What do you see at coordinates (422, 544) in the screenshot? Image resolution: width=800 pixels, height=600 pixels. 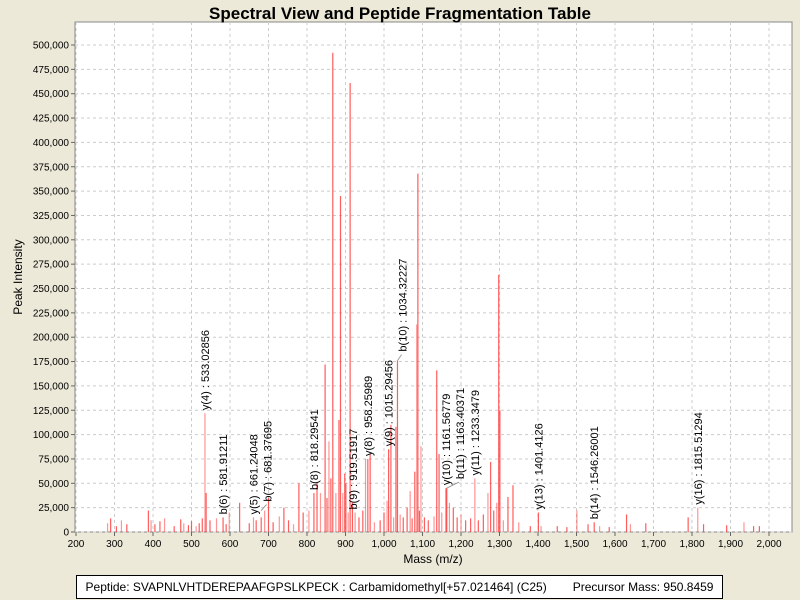 I see `x-tick-label: 1,100` at bounding box center [422, 544].